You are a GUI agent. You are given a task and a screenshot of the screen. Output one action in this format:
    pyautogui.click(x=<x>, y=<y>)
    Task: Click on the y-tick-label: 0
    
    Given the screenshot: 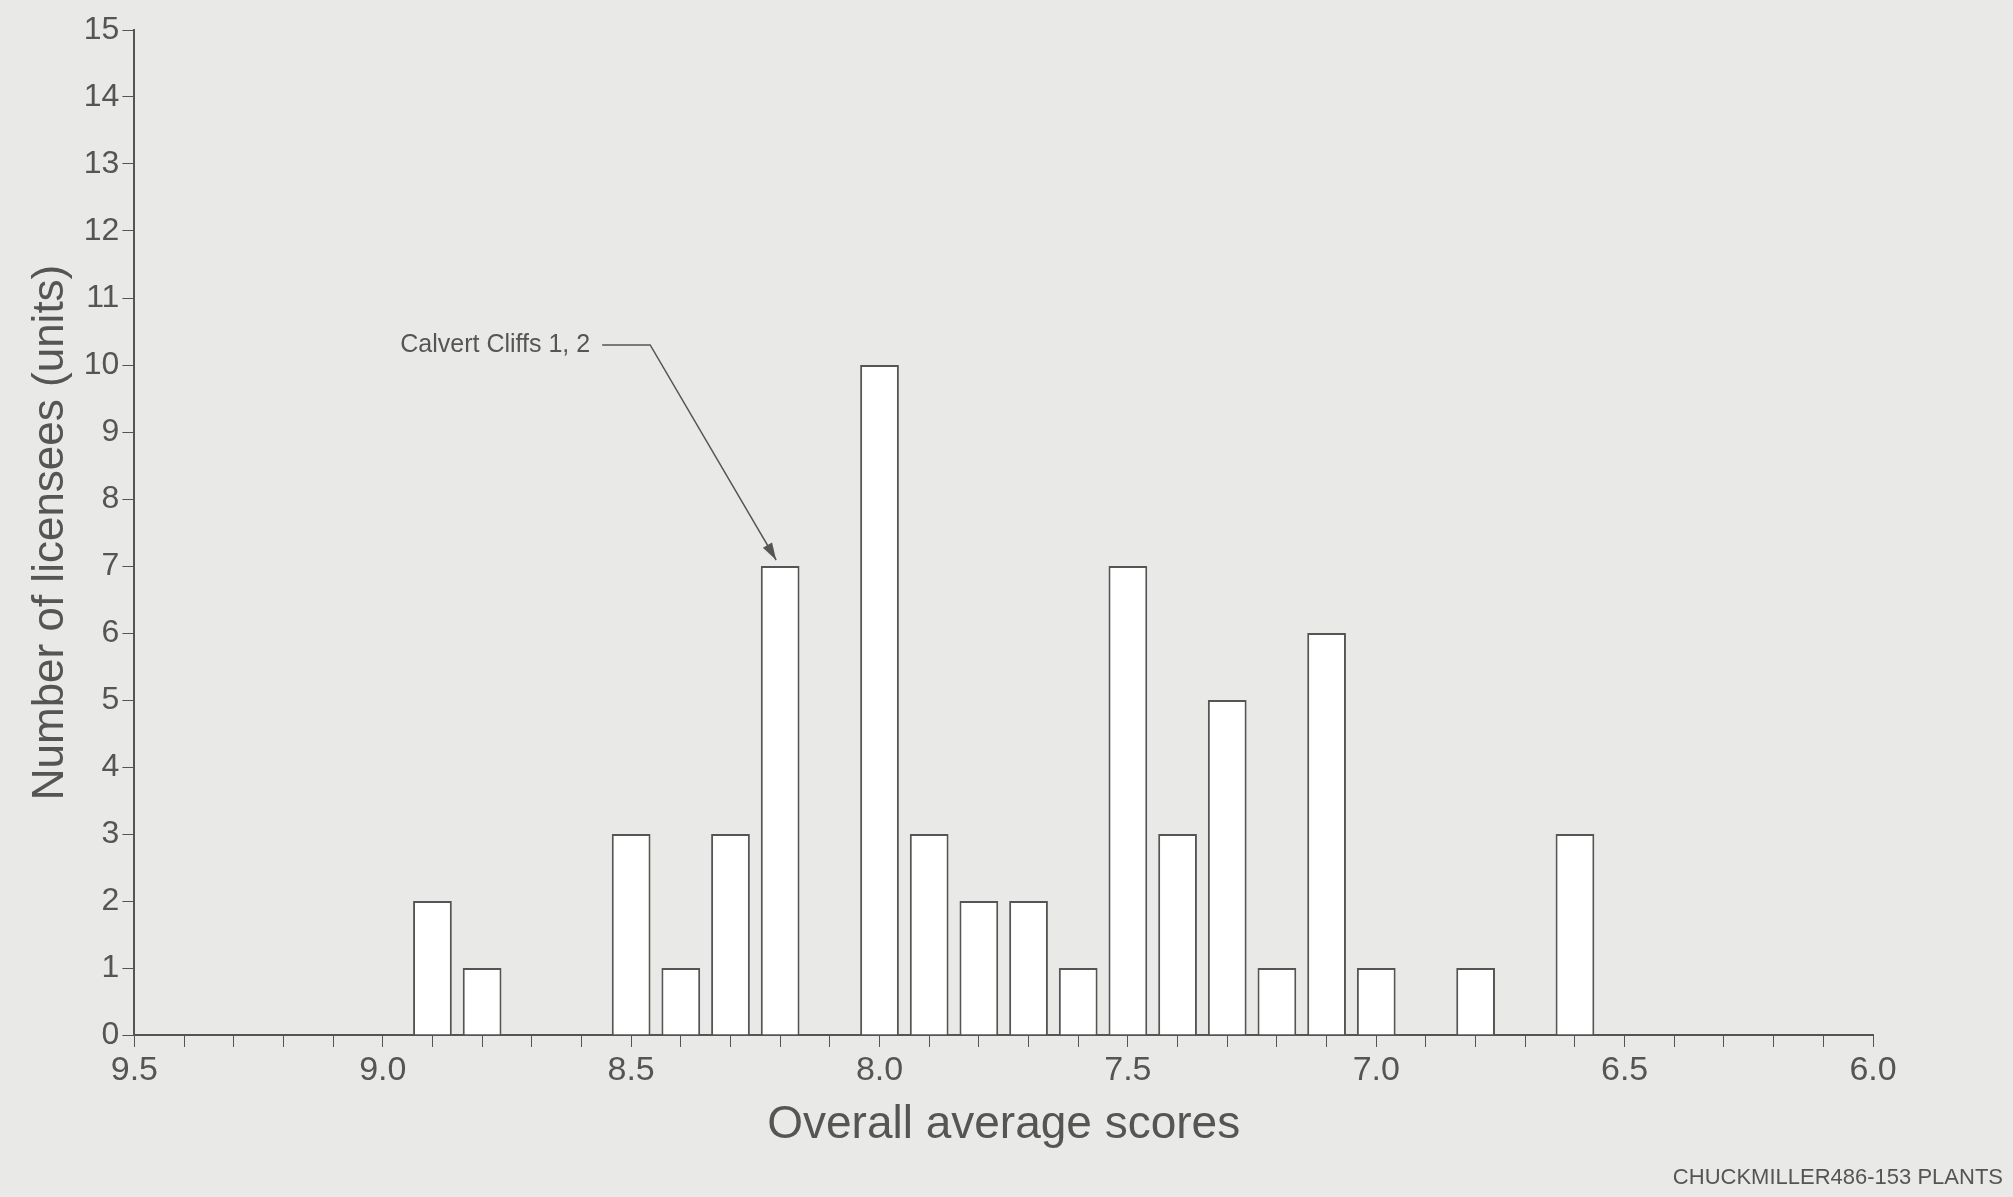 What is the action you would take?
    pyautogui.click(x=110, y=1032)
    